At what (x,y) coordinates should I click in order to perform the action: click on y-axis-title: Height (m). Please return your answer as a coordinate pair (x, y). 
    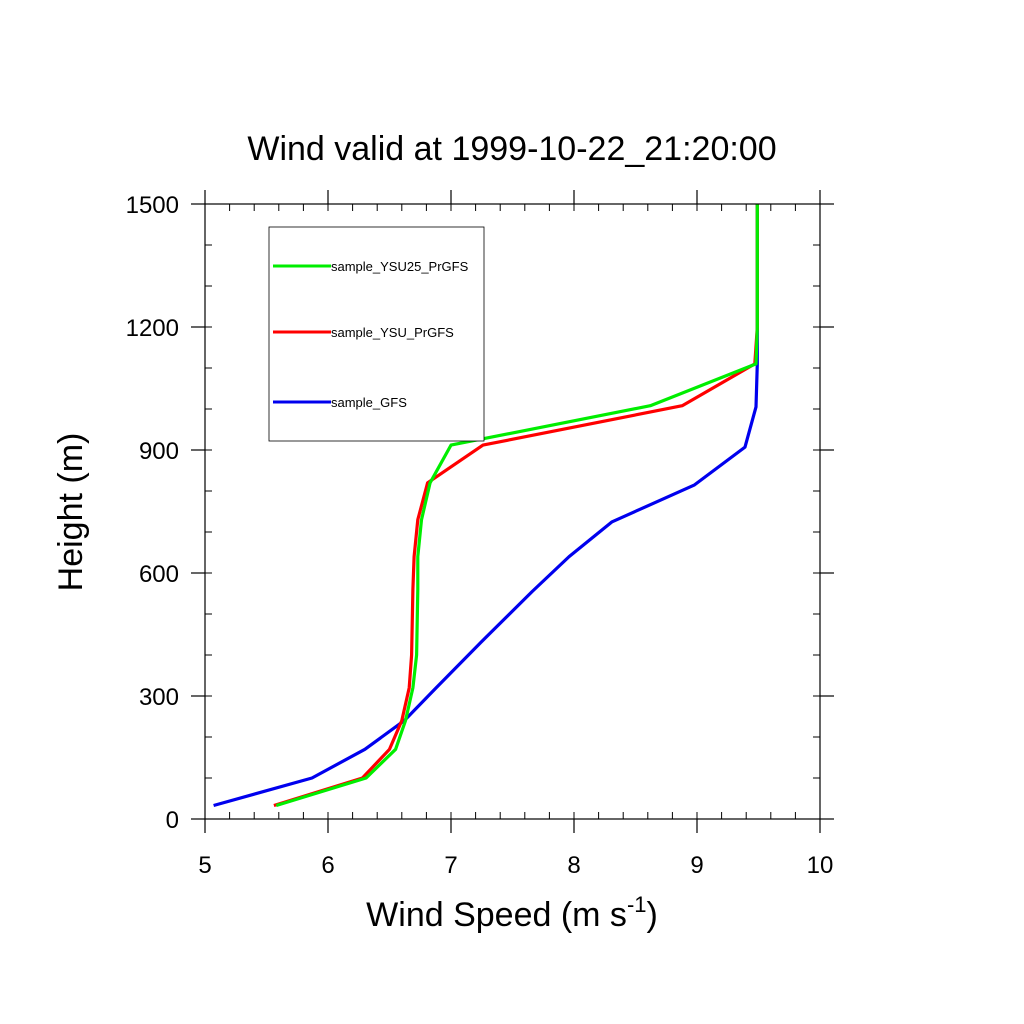
    Looking at the image, I should click on (71, 512).